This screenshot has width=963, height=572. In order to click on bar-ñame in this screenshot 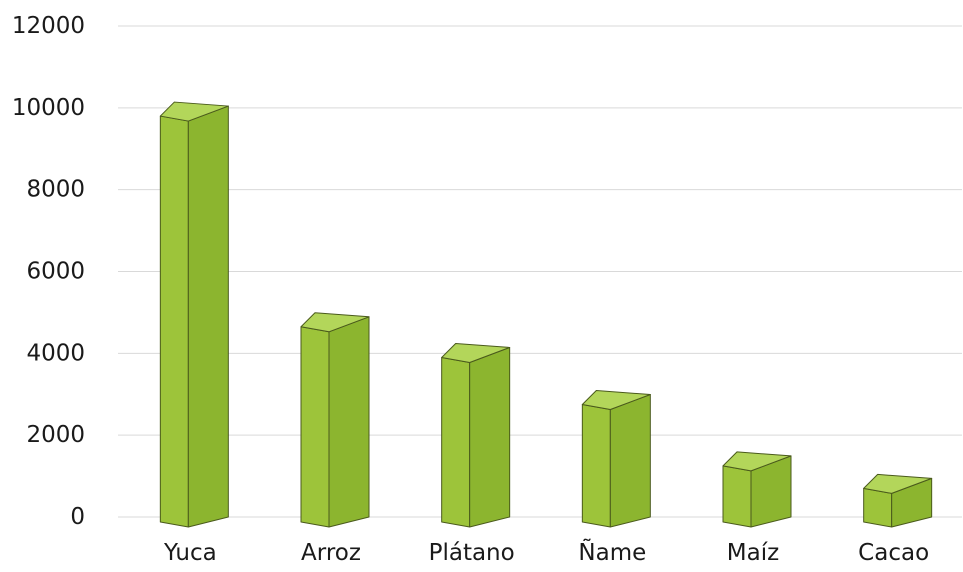, I will do `click(616, 459)`.